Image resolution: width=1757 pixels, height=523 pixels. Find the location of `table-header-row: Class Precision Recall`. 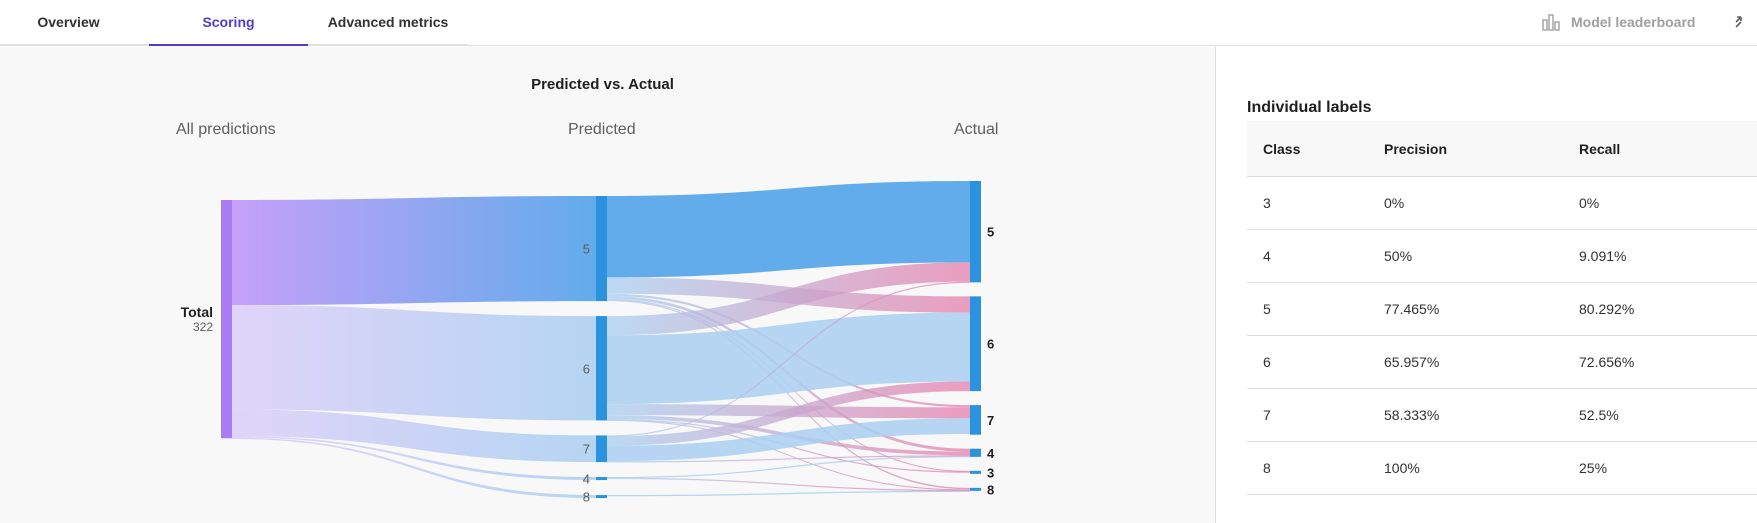

table-header-row: Class Precision Recall is located at coordinates (1502, 149).